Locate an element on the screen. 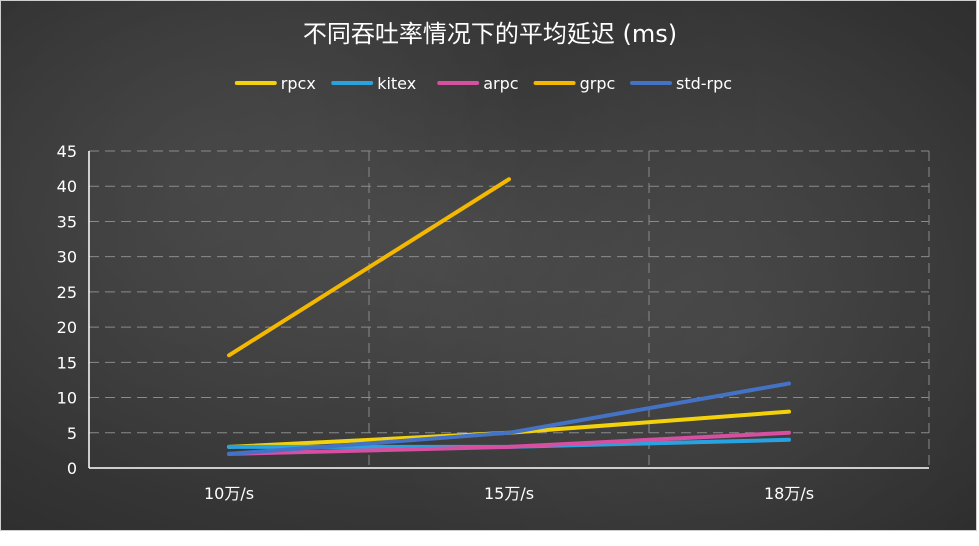 The image size is (979, 546). x-axis-ticks: 10万/s 15万/s 18万/s is located at coordinates (509, 493).